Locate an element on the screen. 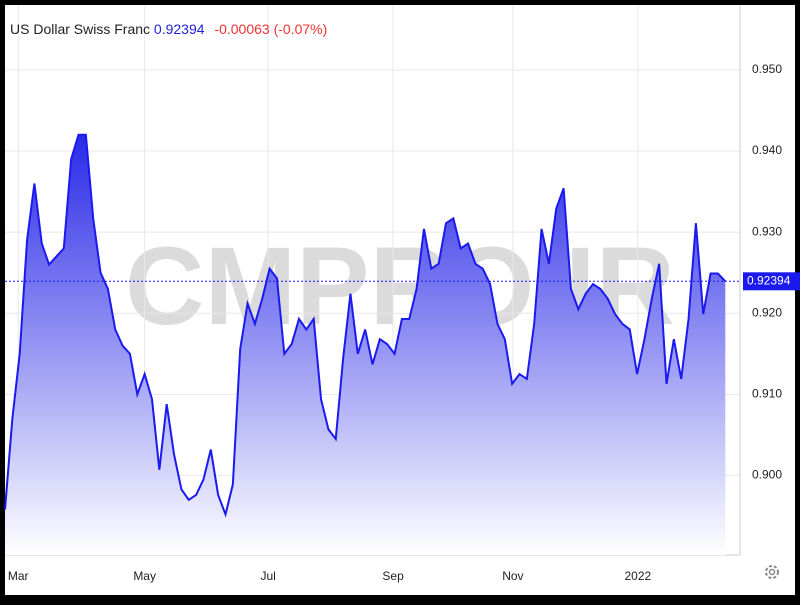 The image size is (800, 605). last-price-label: 0.92394 is located at coordinates (769, 280).